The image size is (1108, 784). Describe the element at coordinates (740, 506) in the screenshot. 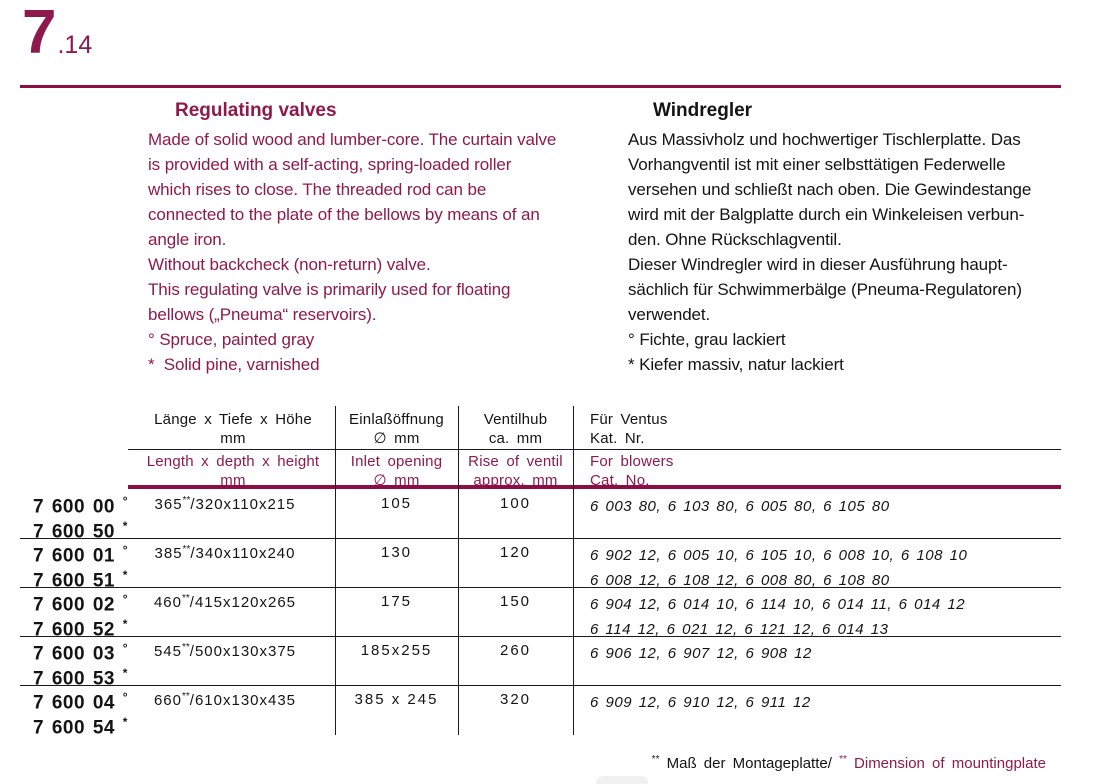

I see `cell-blowers: 6 003 80, 6 103 80, 6 005 80, 6 105 80` at that location.